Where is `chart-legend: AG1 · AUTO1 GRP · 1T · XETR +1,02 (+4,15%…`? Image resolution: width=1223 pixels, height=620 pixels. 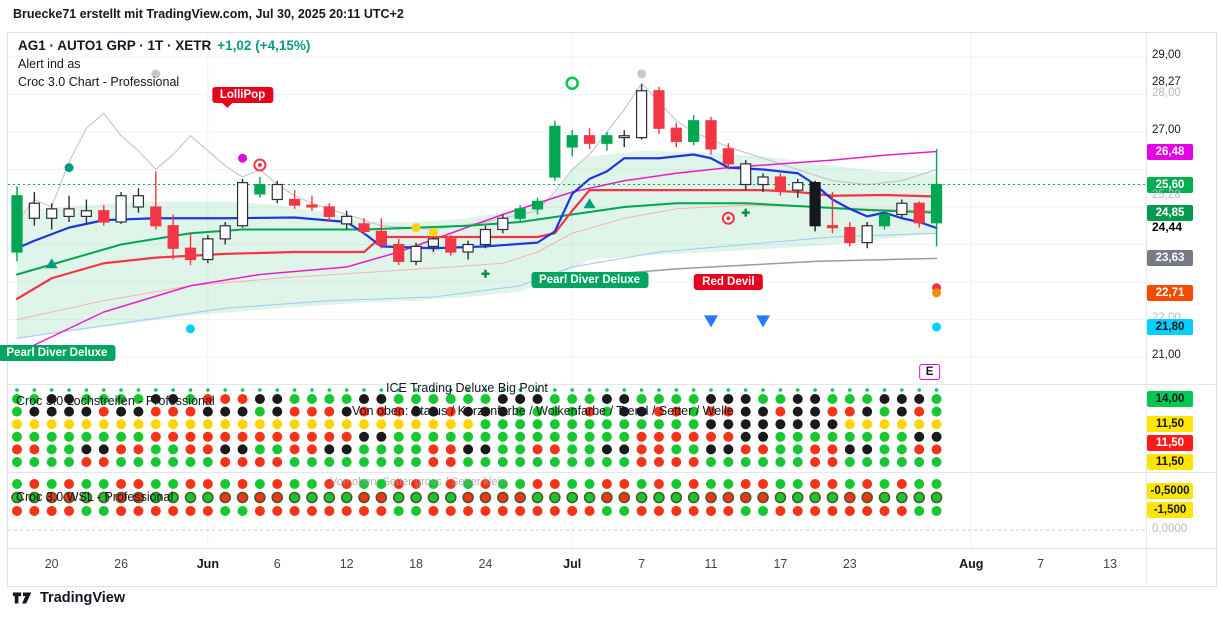 chart-legend: AG1 · AUTO1 GRP · 1T · XETR +1,02 (+4,15%… is located at coordinates (164, 63).